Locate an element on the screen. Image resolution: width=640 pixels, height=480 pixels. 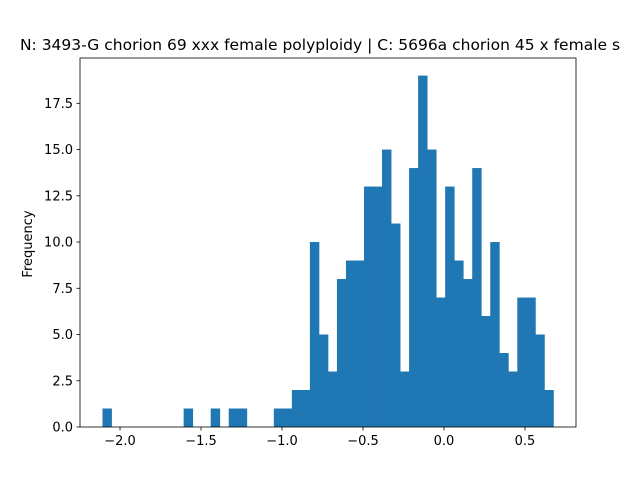
y-tick-label: 7.5 is located at coordinates (62, 289).